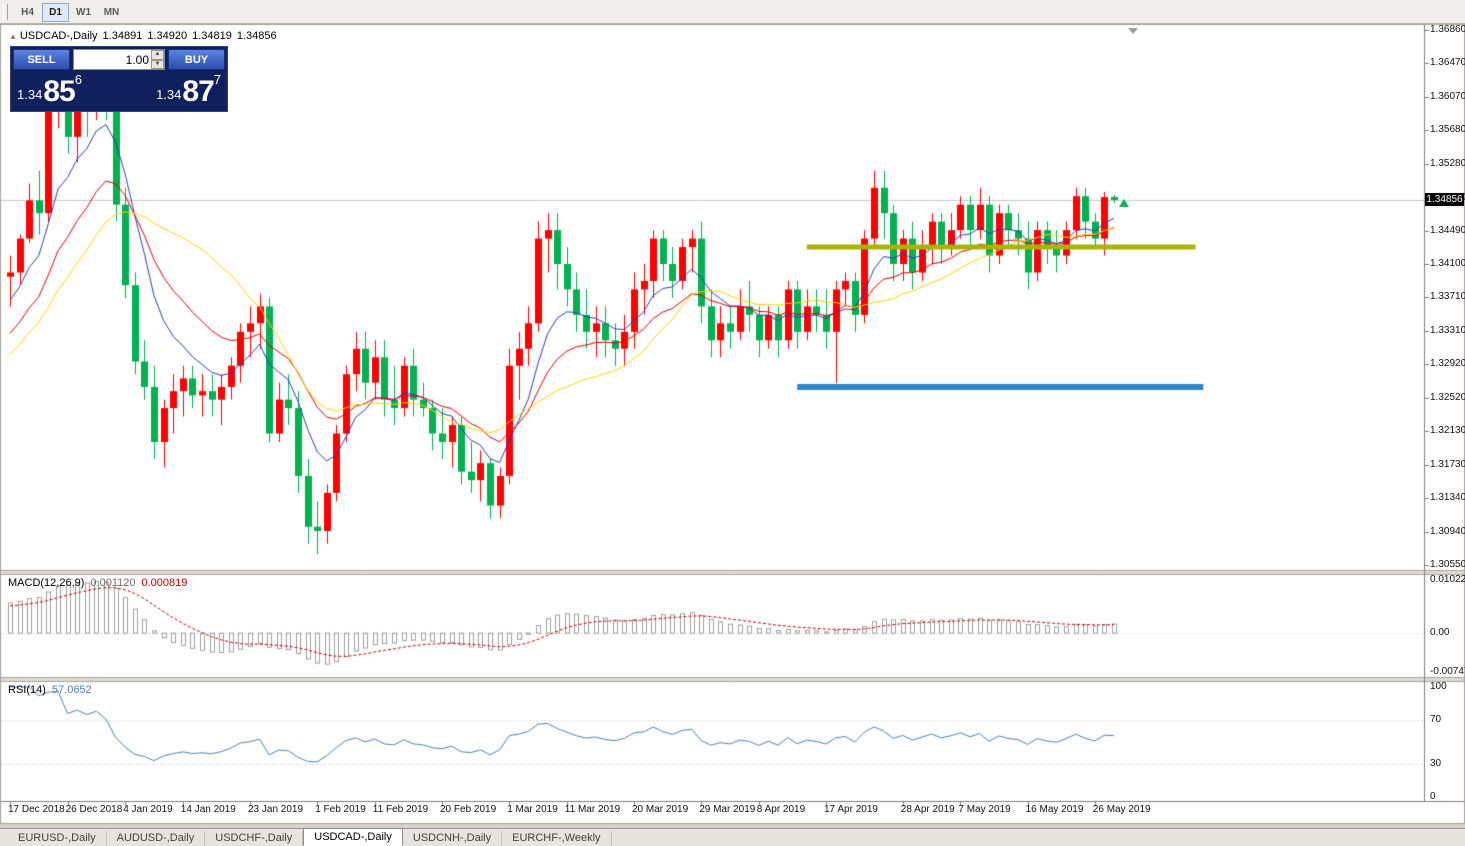 The height and width of the screenshot is (846, 1465). I want to click on time-axis-label: 14 Jan 2019, so click(208, 809).